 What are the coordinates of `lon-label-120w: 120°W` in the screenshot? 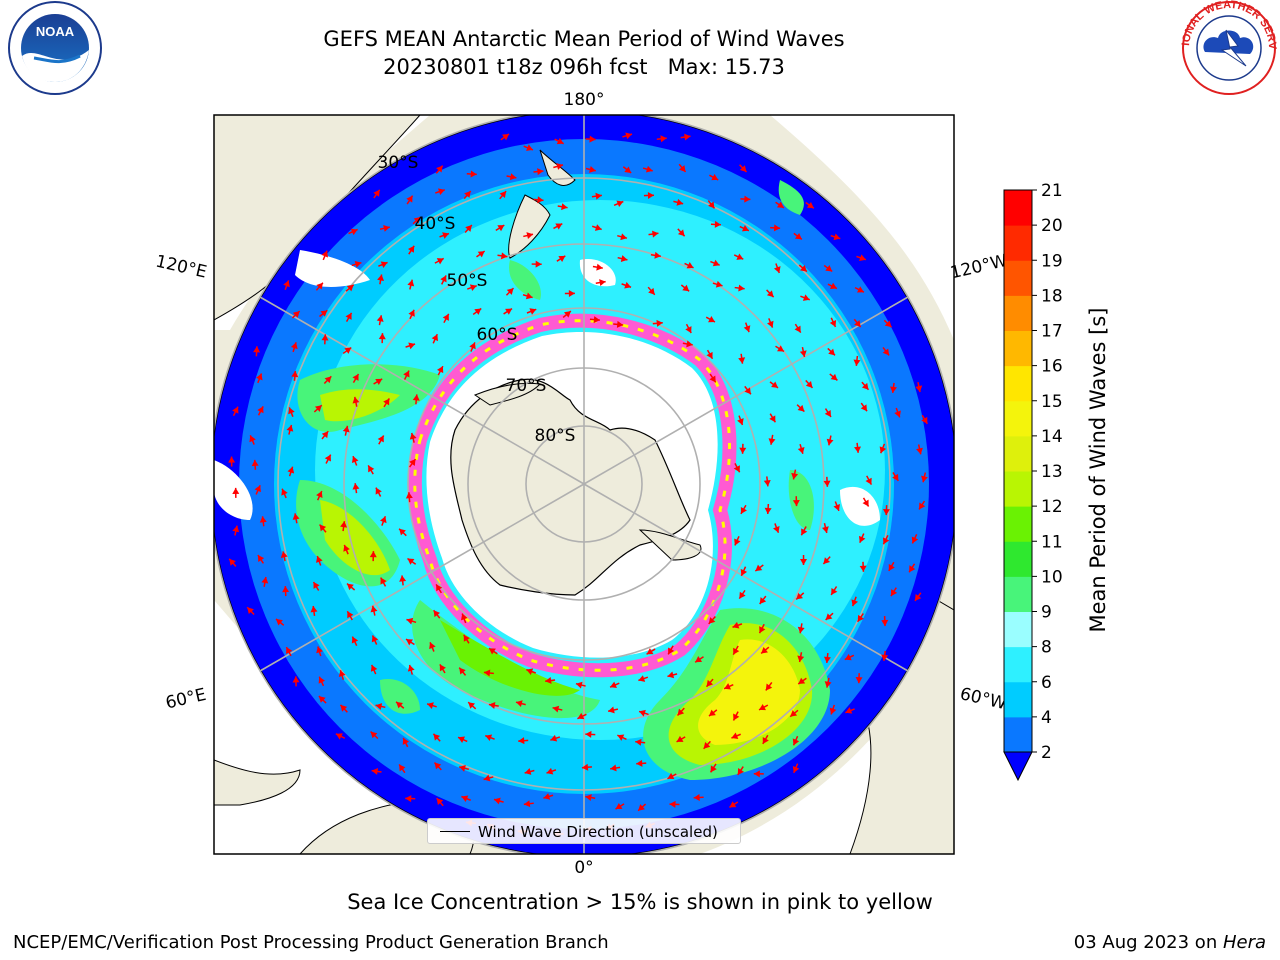 It's located at (978, 267).